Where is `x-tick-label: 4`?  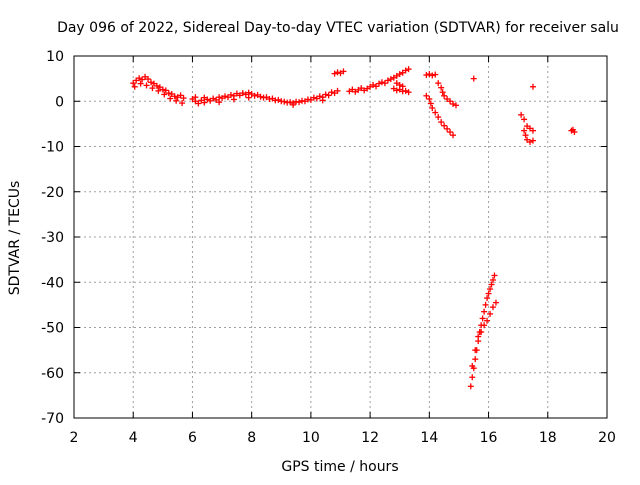 x-tick-label: 4 is located at coordinates (133, 438).